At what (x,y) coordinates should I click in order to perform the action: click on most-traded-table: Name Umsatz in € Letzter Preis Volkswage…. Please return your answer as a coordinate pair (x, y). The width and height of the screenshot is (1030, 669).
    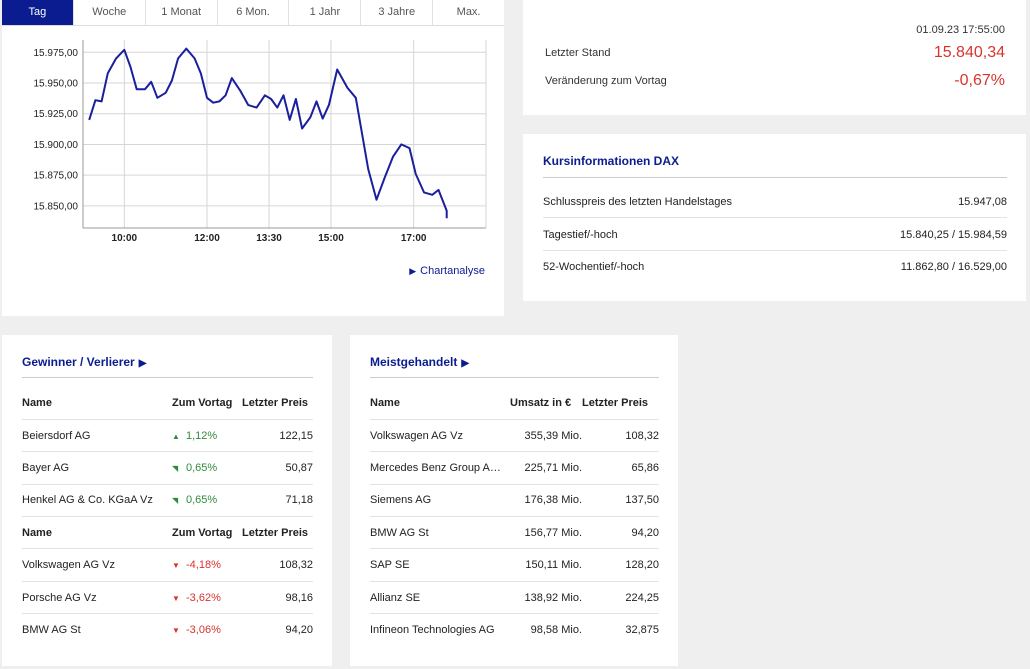
    Looking at the image, I should click on (514, 516).